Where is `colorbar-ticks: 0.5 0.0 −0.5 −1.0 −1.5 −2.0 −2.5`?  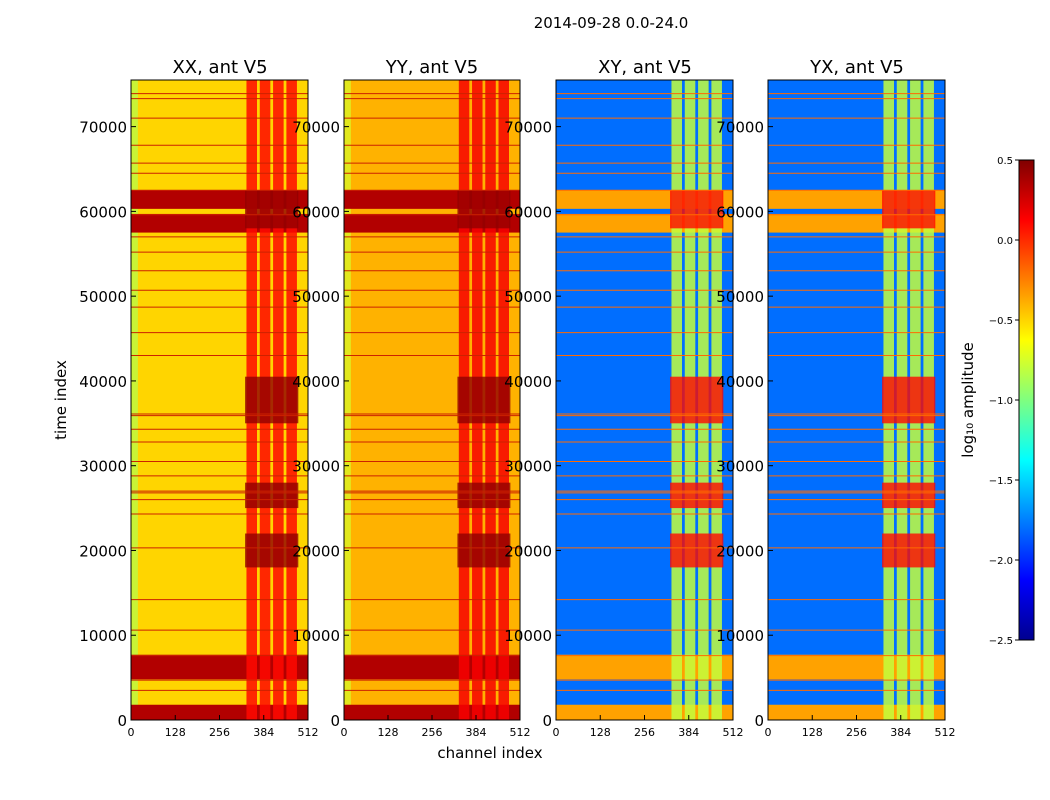
colorbar-ticks: 0.5 0.0 −0.5 −1.0 −1.5 −2.0 −2.5 is located at coordinates (1004, 401).